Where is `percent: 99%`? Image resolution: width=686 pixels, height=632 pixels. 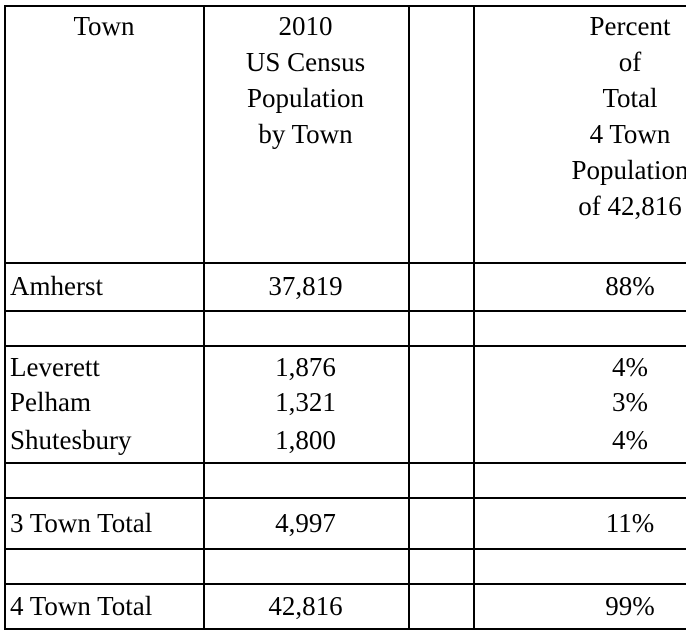
percent: 99% is located at coordinates (630, 606).